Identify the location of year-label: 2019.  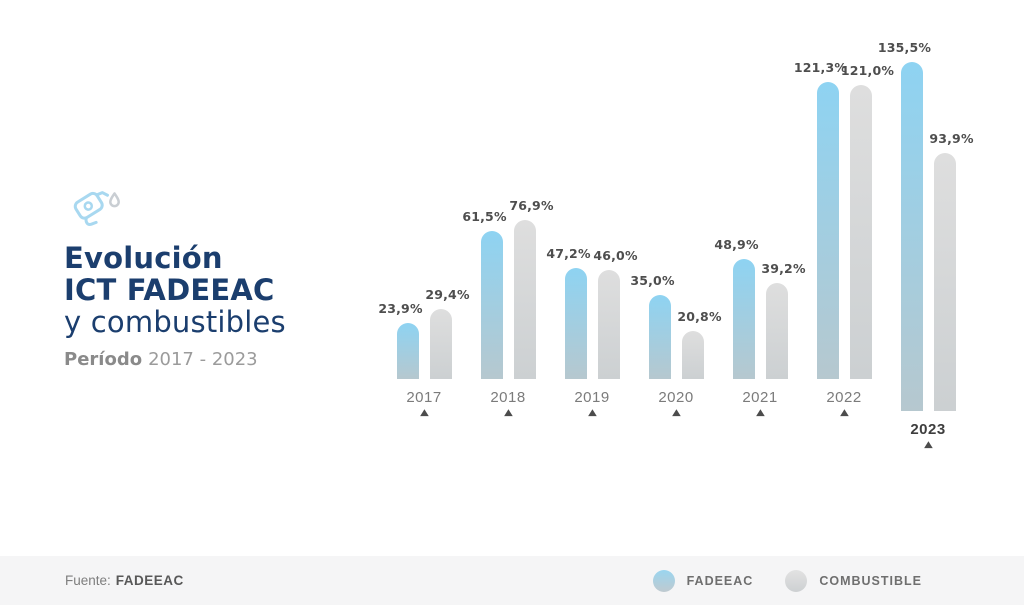
(592, 397).